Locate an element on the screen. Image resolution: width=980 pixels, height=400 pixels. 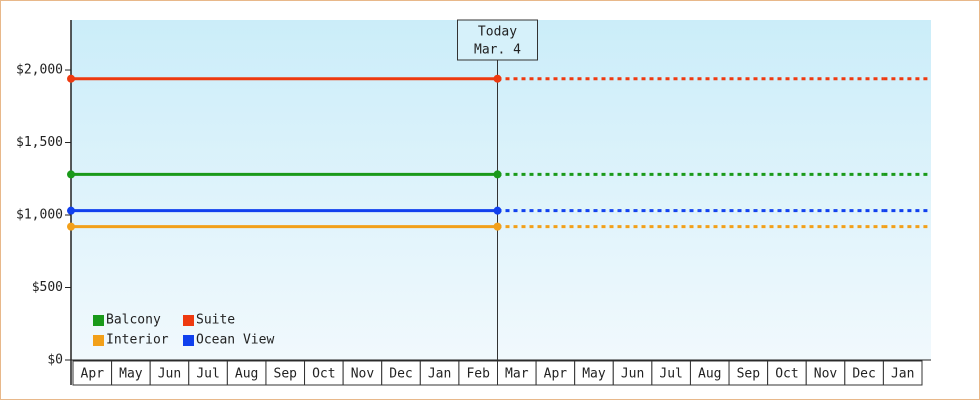
today-date: Mar. 4 is located at coordinates (497, 50).